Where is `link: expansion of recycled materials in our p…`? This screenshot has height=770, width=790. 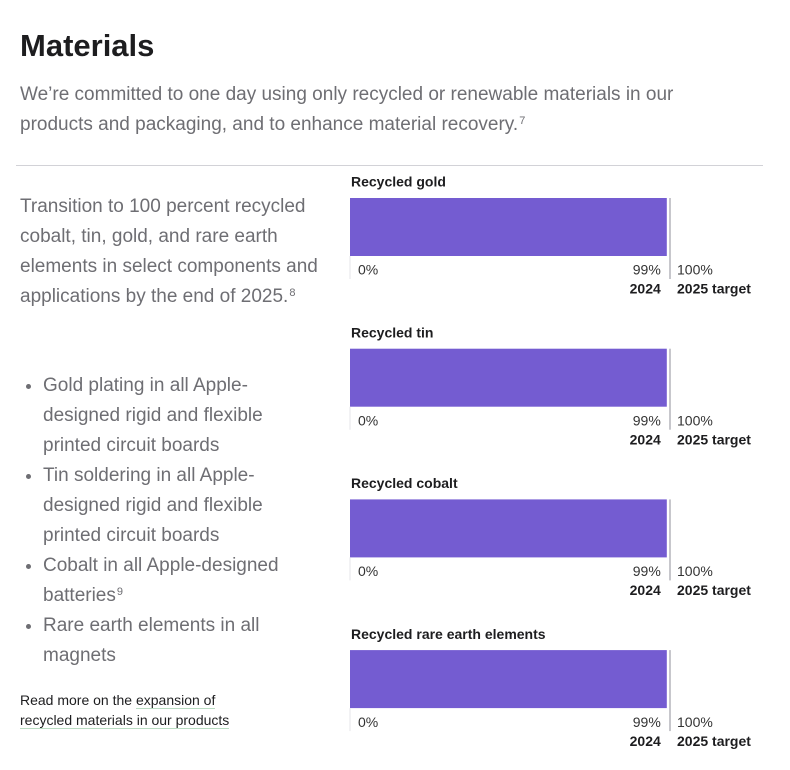
link: expansion of recycled materials in our p… is located at coordinates (125, 710).